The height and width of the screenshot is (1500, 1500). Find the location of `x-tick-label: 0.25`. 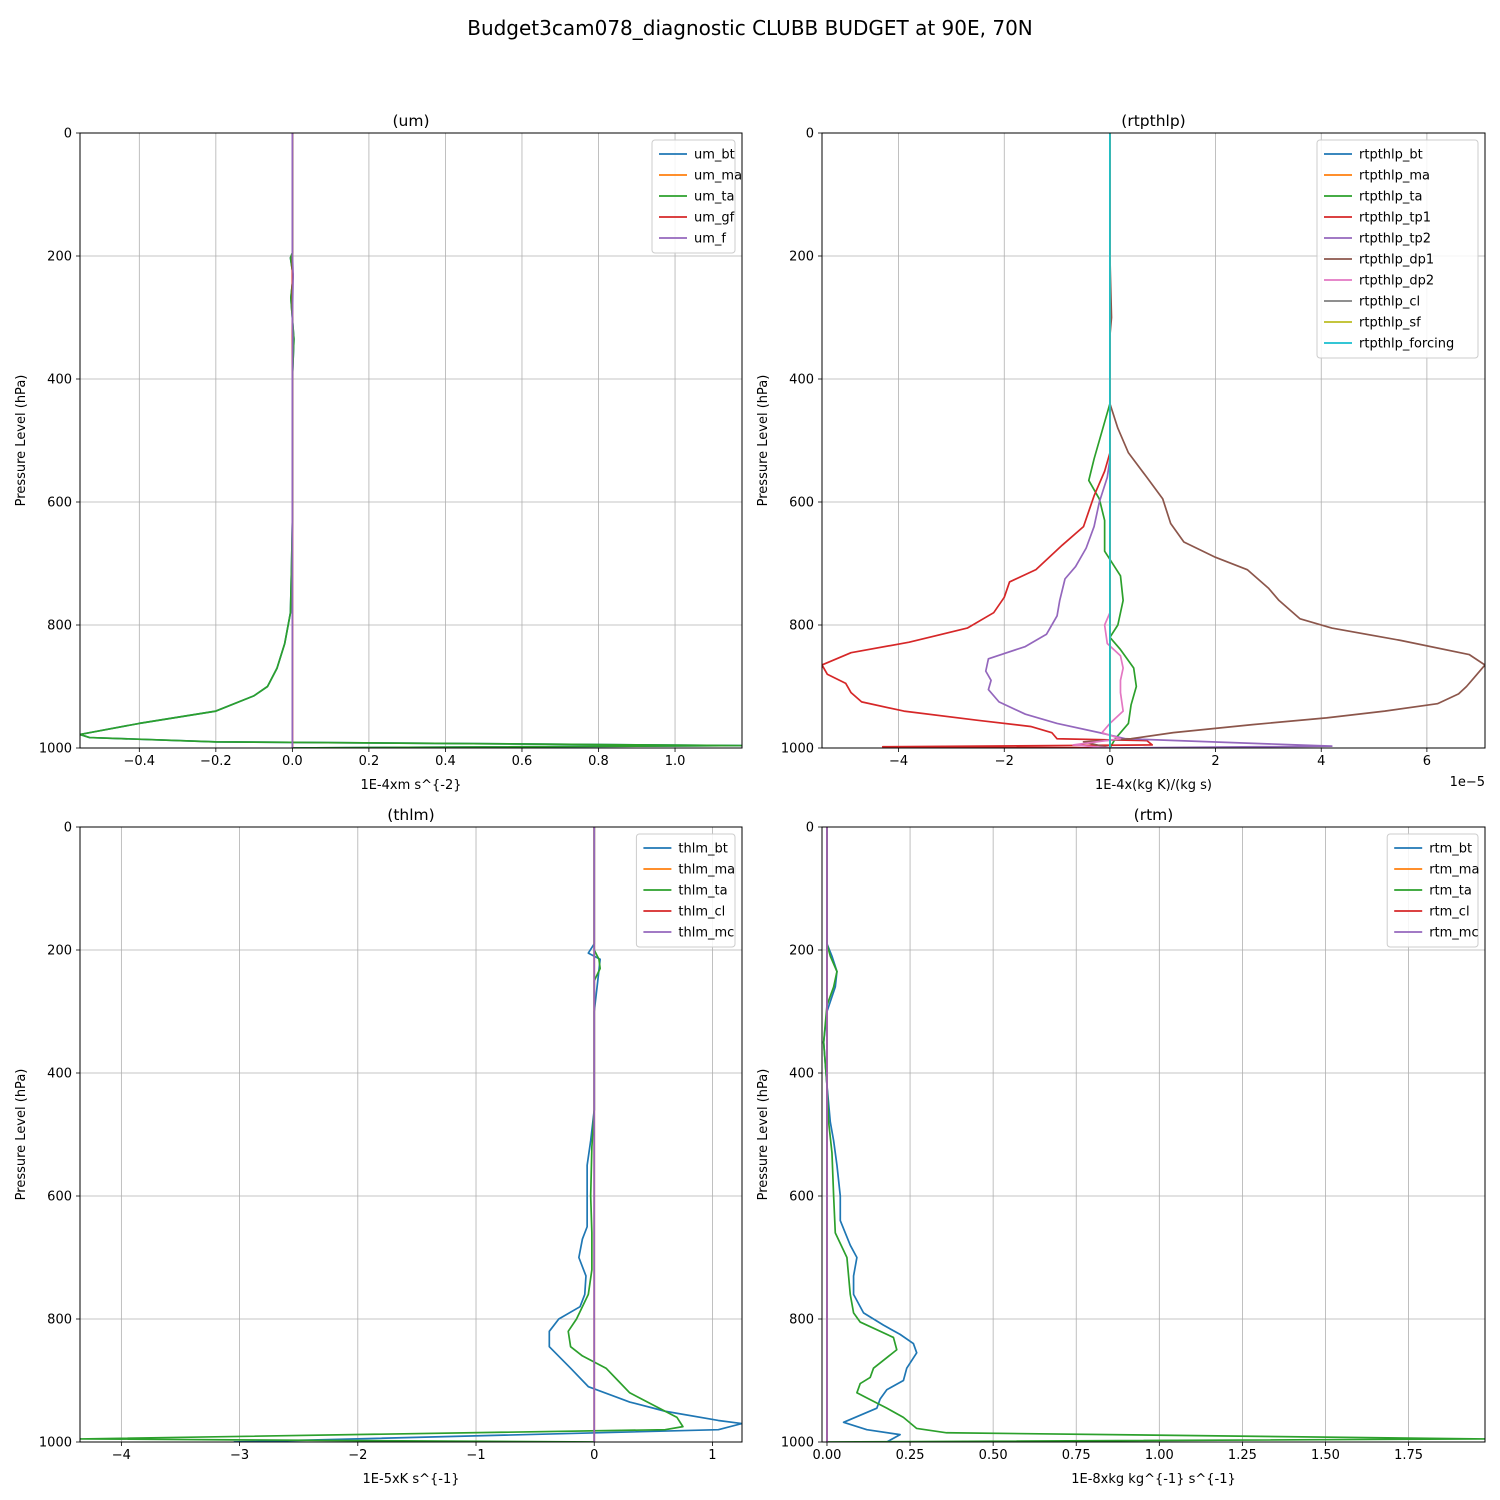

x-tick-label: 0.25 is located at coordinates (910, 1455).